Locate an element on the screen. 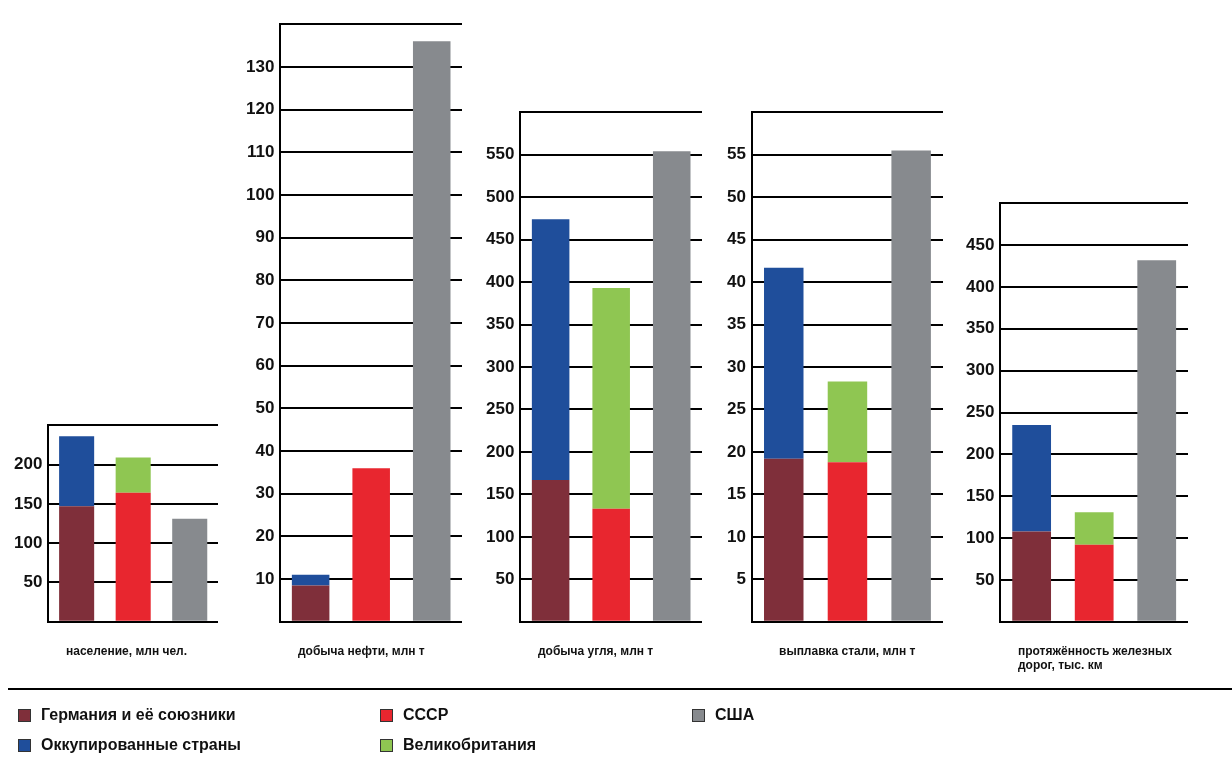 This screenshot has width=1232, height=781. x-axis-title: добыча нефти, млн т is located at coordinates (362, 651).